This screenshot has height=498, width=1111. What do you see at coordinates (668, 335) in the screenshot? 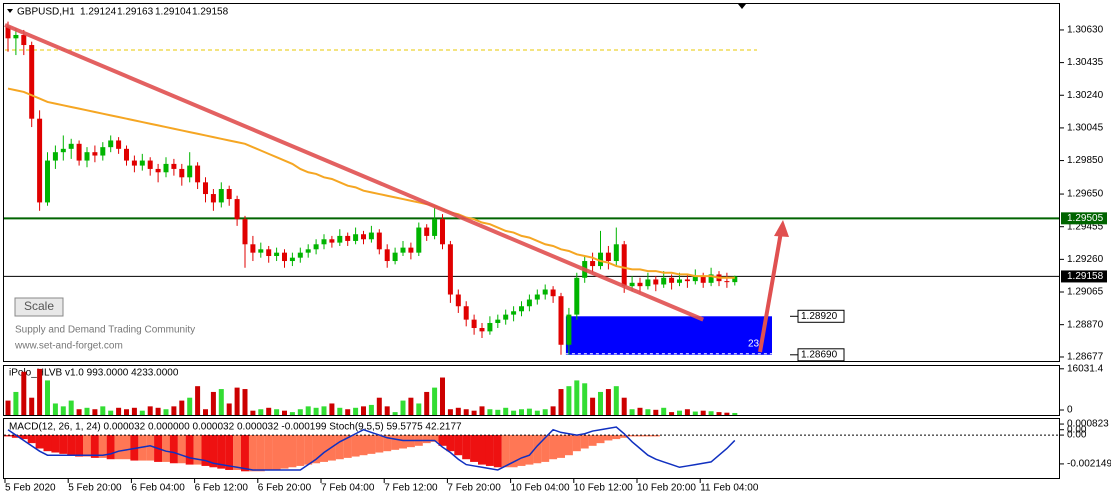
I see `demand-zone` at bounding box center [668, 335].